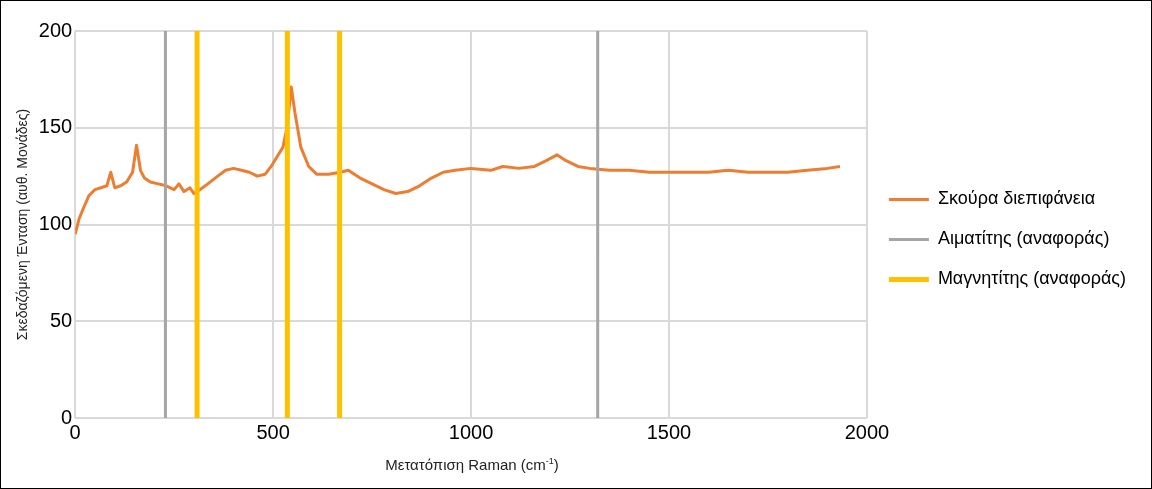 The image size is (1152, 489). What do you see at coordinates (273, 431) in the screenshot?
I see `x-tick-label: 500` at bounding box center [273, 431].